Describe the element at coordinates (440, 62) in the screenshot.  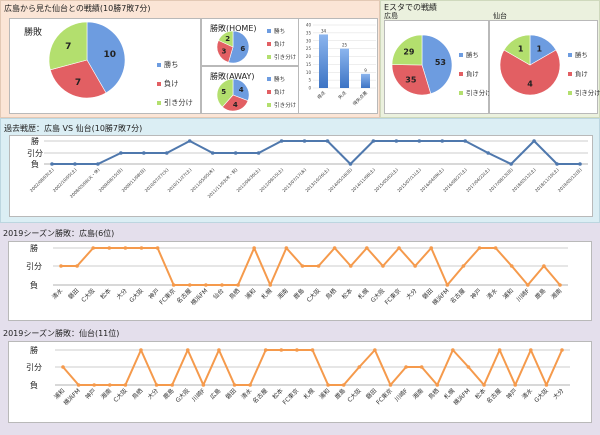
I see `pie-data-label: 53` at that location.